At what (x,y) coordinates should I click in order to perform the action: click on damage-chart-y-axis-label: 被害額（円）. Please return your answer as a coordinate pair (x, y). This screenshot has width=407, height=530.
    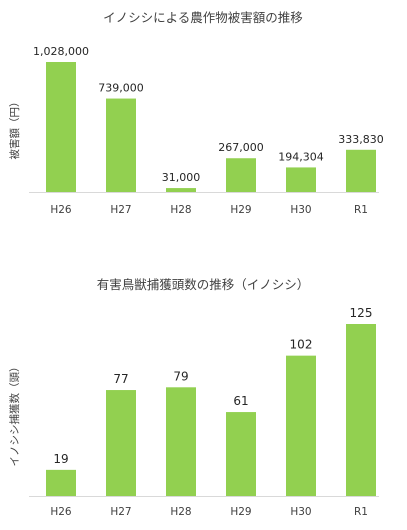
    Looking at the image, I should click on (14, 128).